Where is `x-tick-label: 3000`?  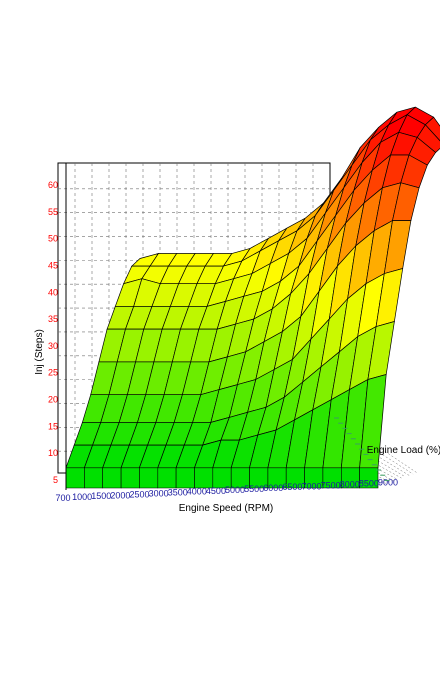
x-tick-label: 3000 is located at coordinates (159, 494).